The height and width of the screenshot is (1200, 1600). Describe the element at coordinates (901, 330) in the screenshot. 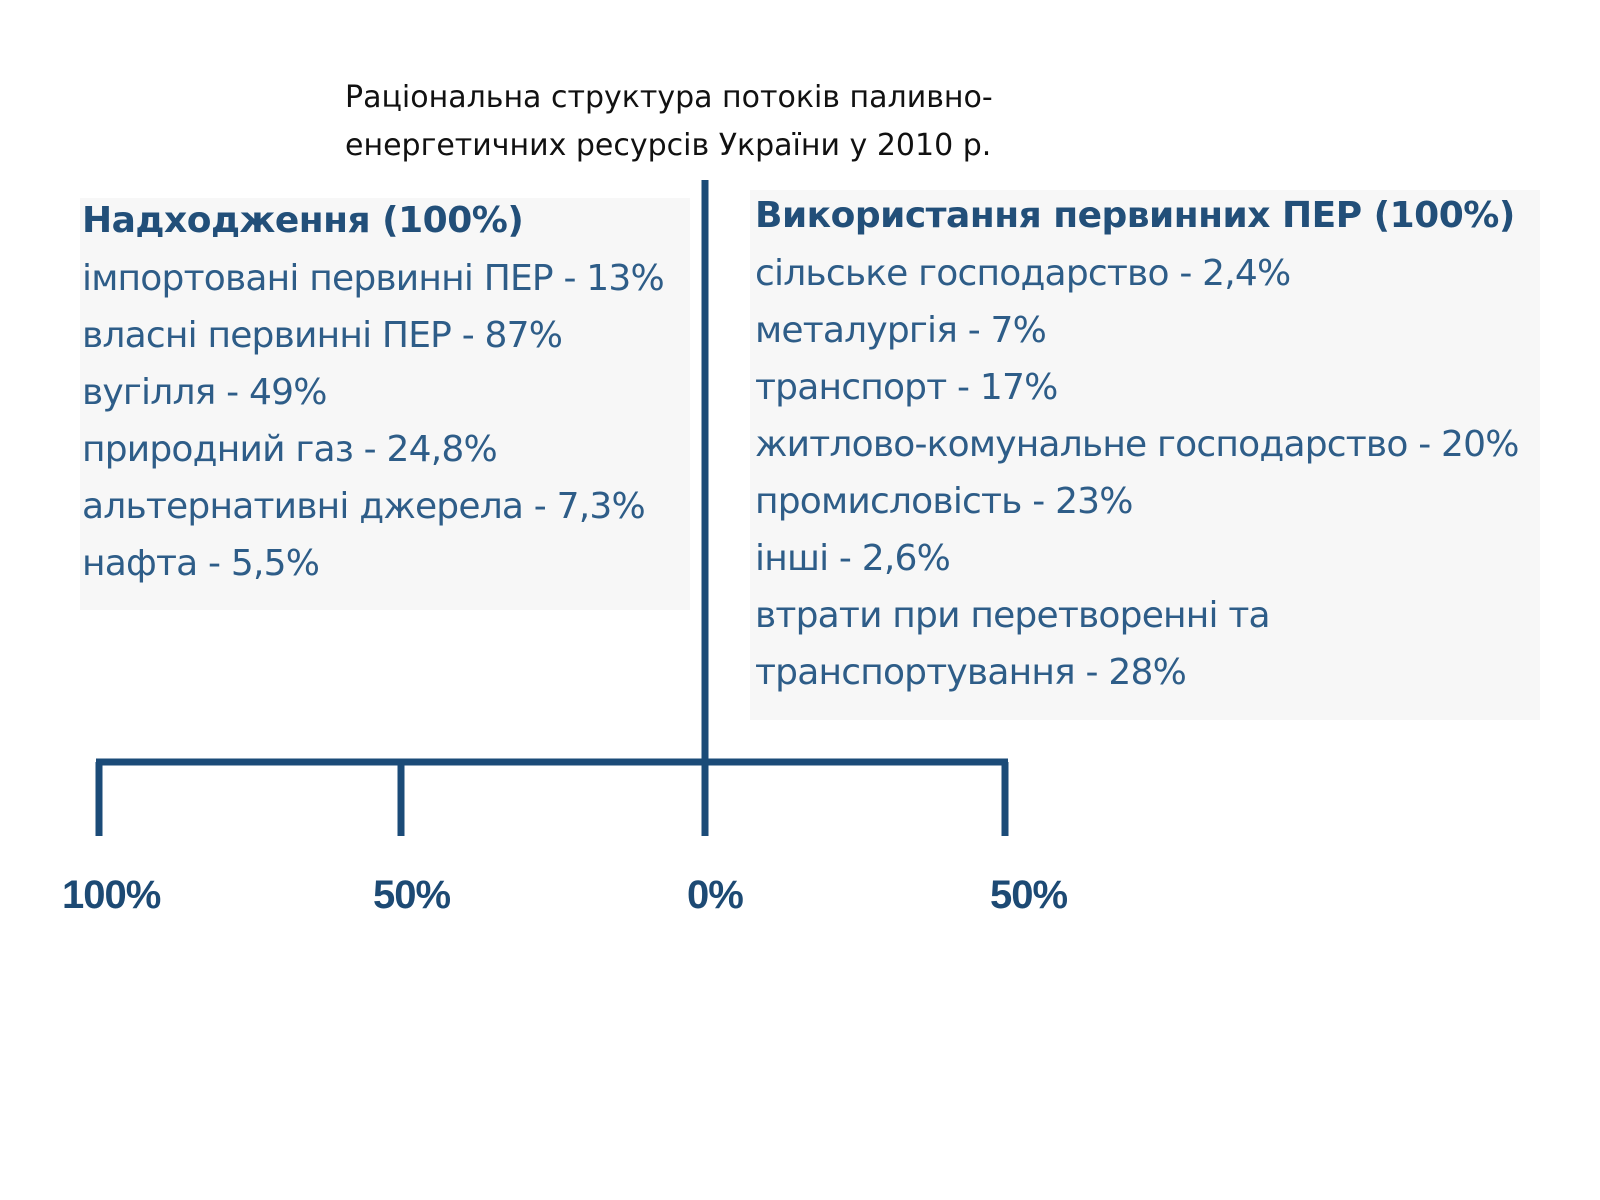

I see `usage-item-metallurgy: металургія - 7%` at that location.